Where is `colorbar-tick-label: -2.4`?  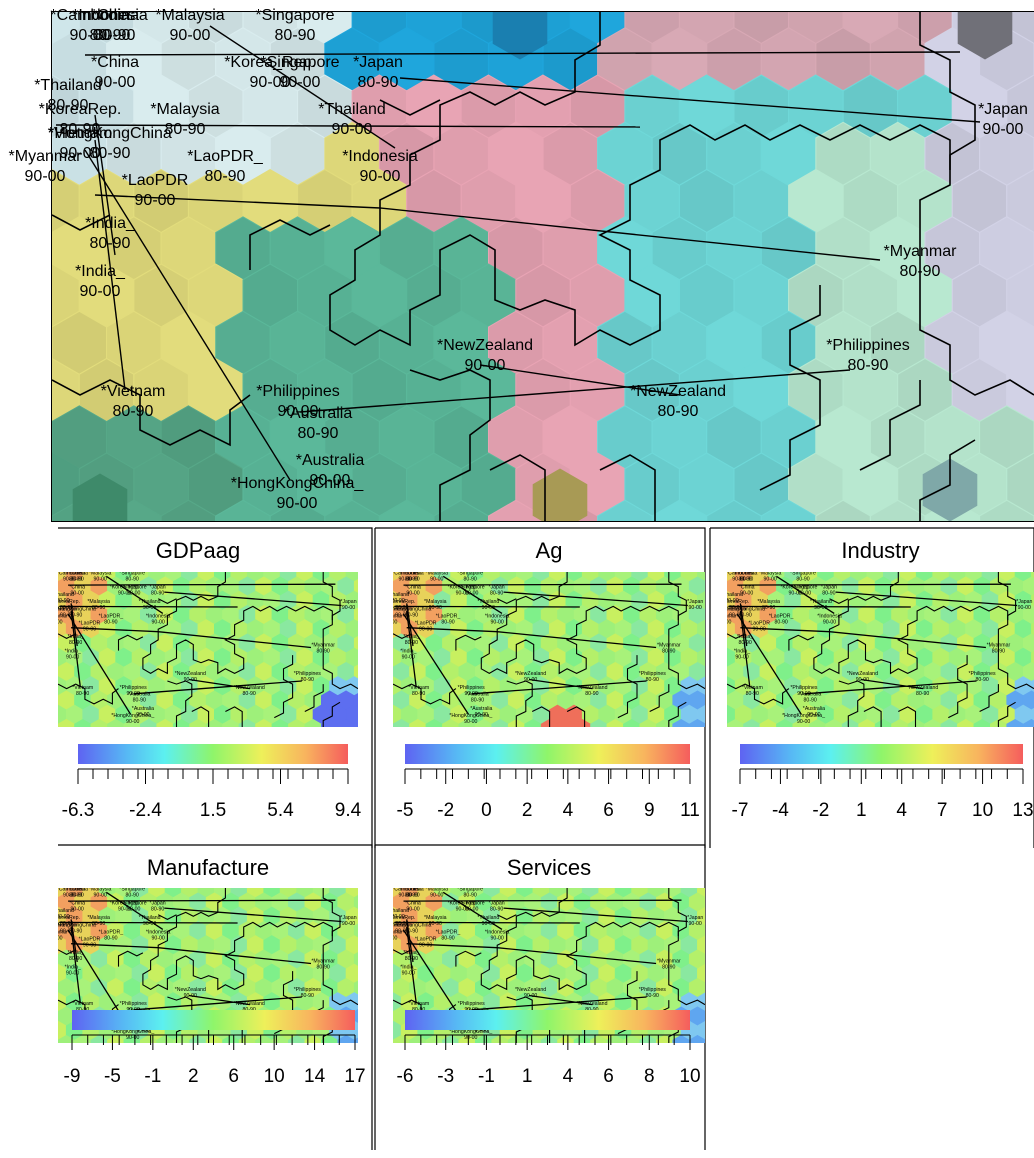
colorbar-tick-label: -2.4 is located at coordinates (145, 810).